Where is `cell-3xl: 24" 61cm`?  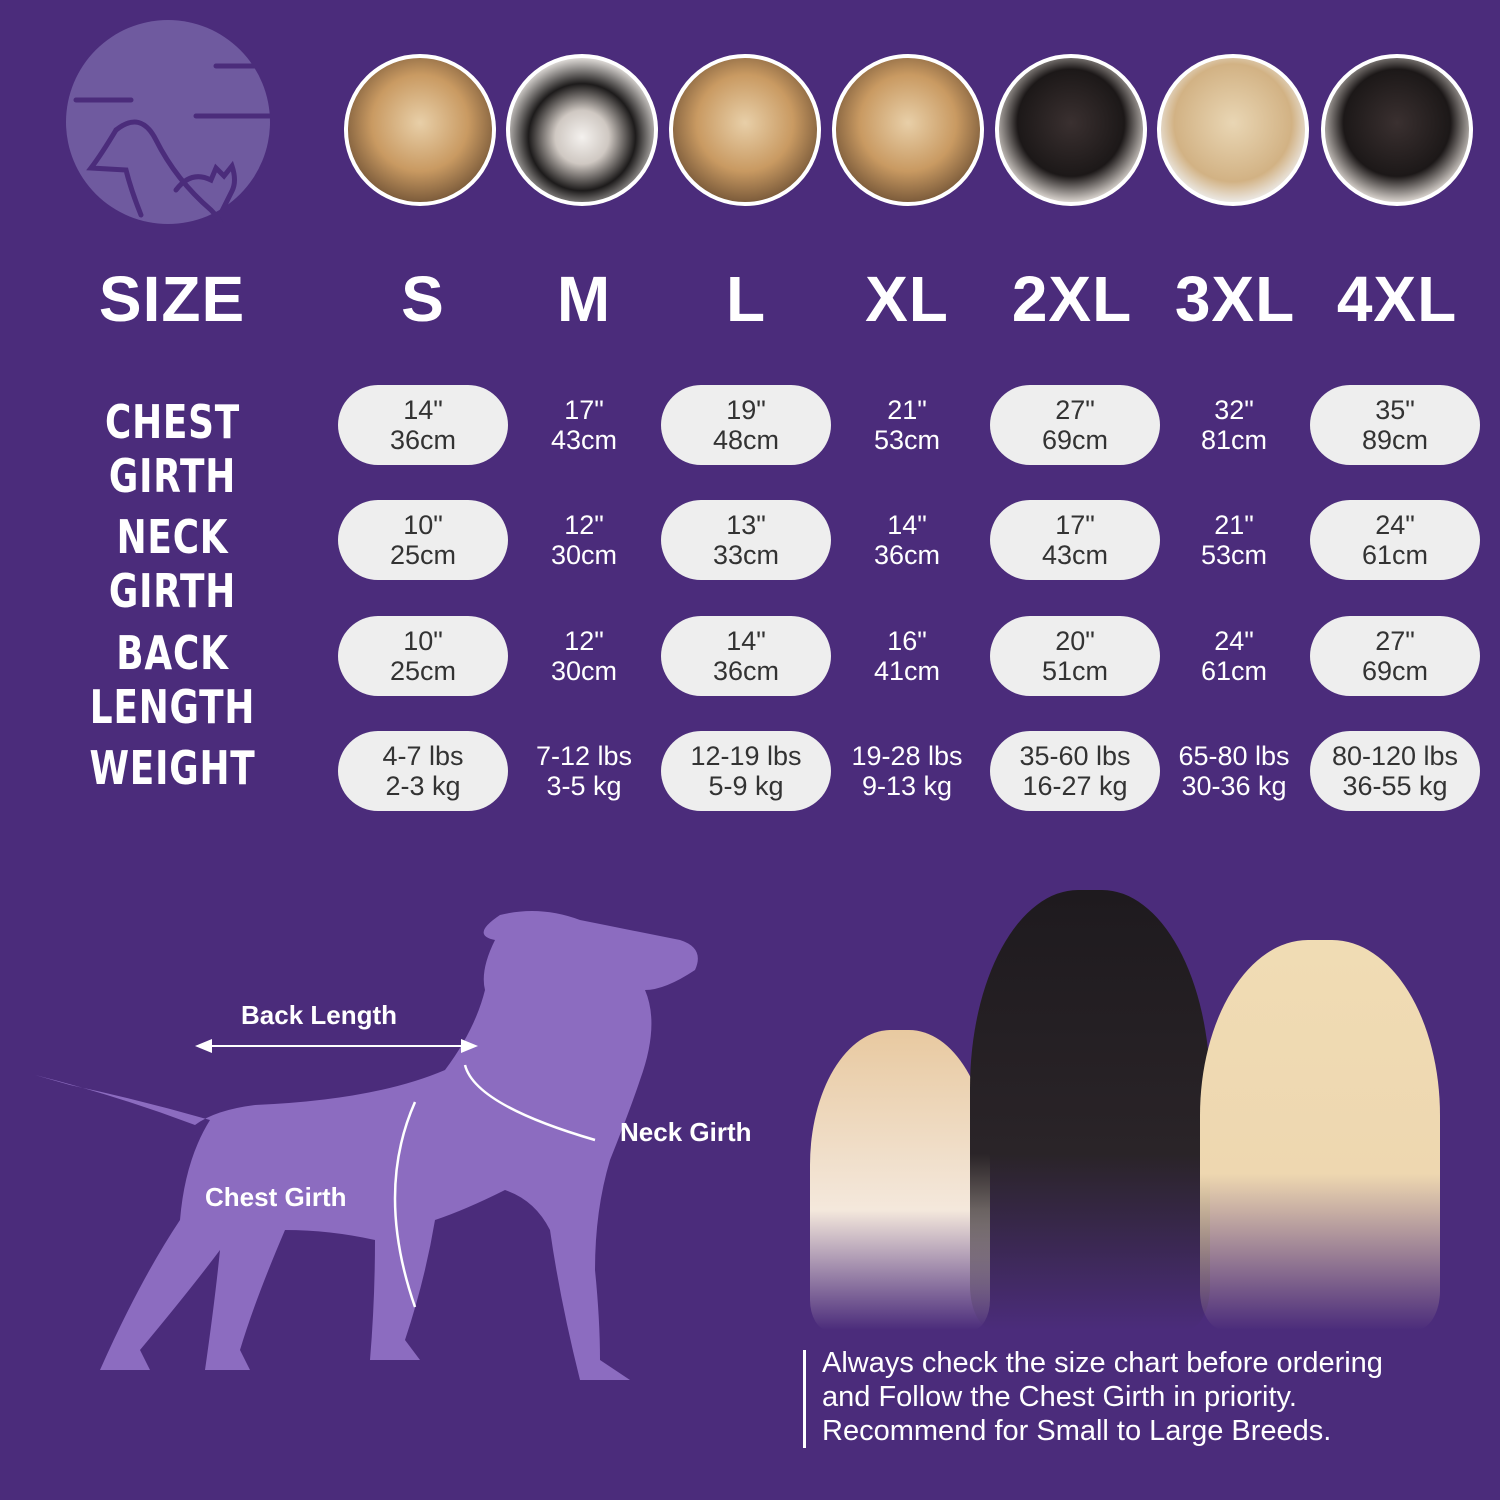
cell-3xl: 24" 61cm is located at coordinates (1234, 656).